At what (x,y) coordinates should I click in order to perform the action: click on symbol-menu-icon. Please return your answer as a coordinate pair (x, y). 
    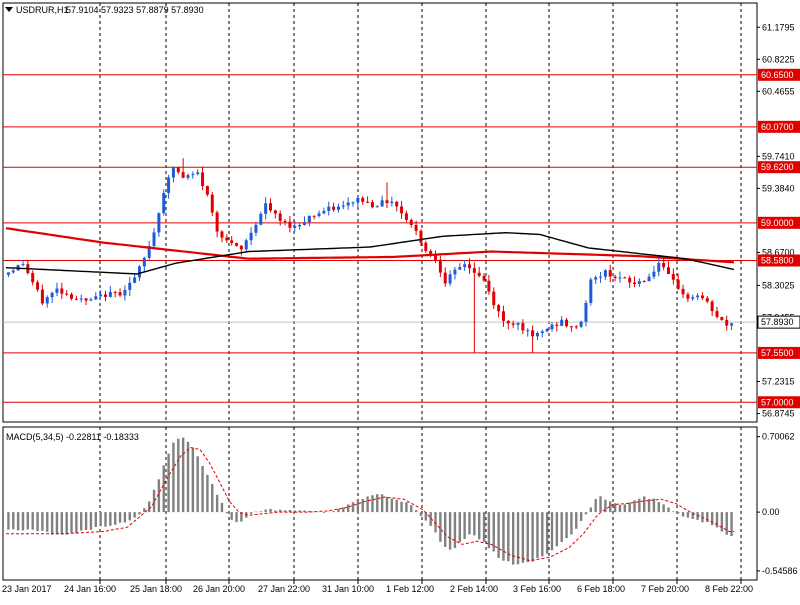
    Looking at the image, I should click on (9, 9).